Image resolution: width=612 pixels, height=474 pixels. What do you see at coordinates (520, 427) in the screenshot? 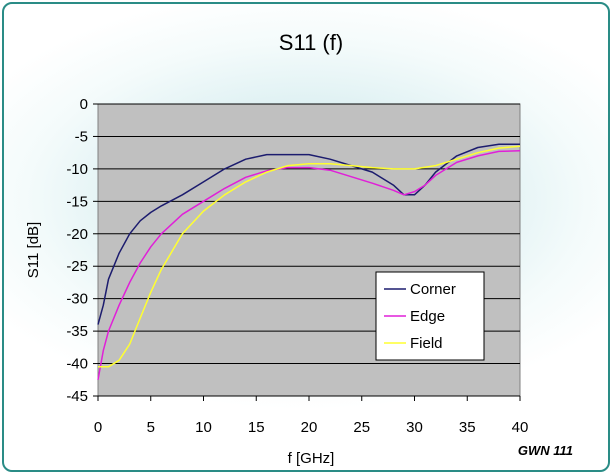
I see `x-tick-label: 40` at bounding box center [520, 427].